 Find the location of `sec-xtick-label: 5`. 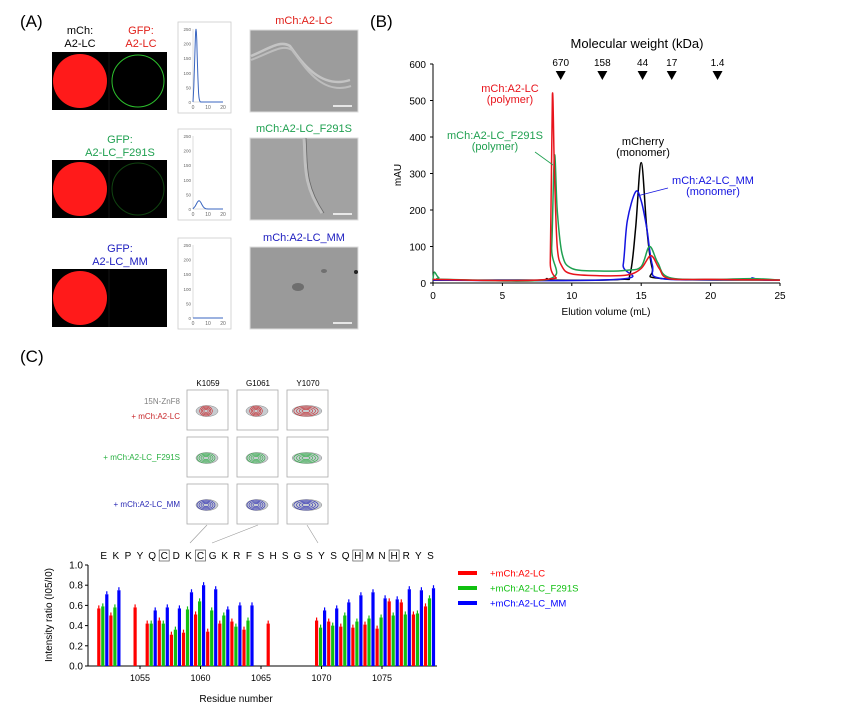

sec-xtick-label: 5 is located at coordinates (503, 296).